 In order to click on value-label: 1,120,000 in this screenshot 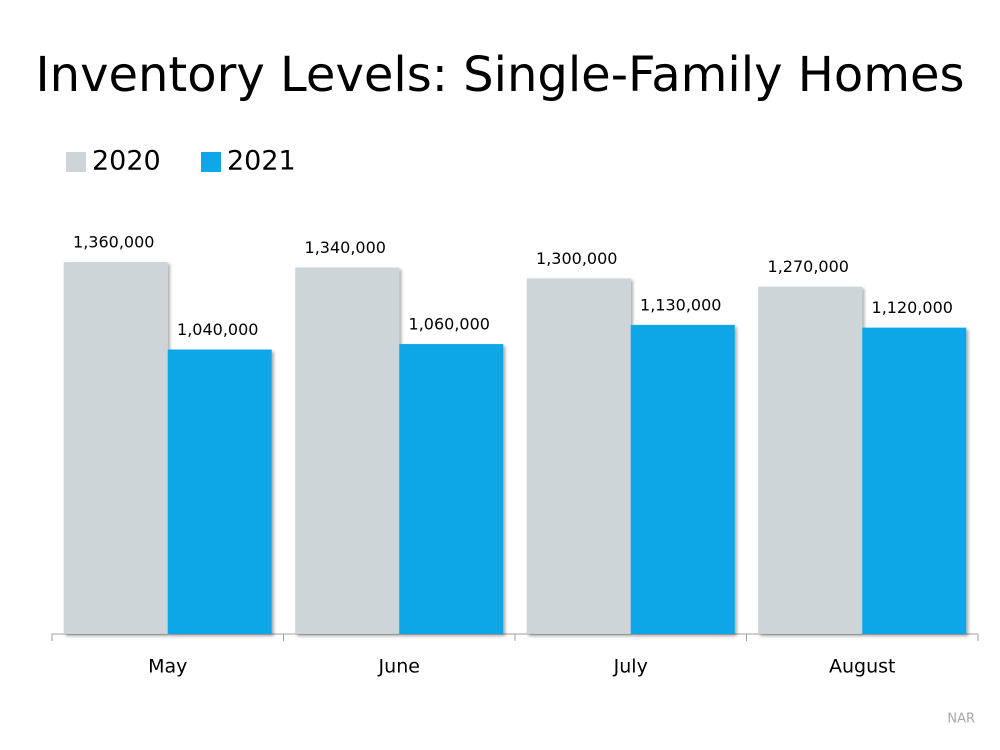, I will do `click(912, 307)`.